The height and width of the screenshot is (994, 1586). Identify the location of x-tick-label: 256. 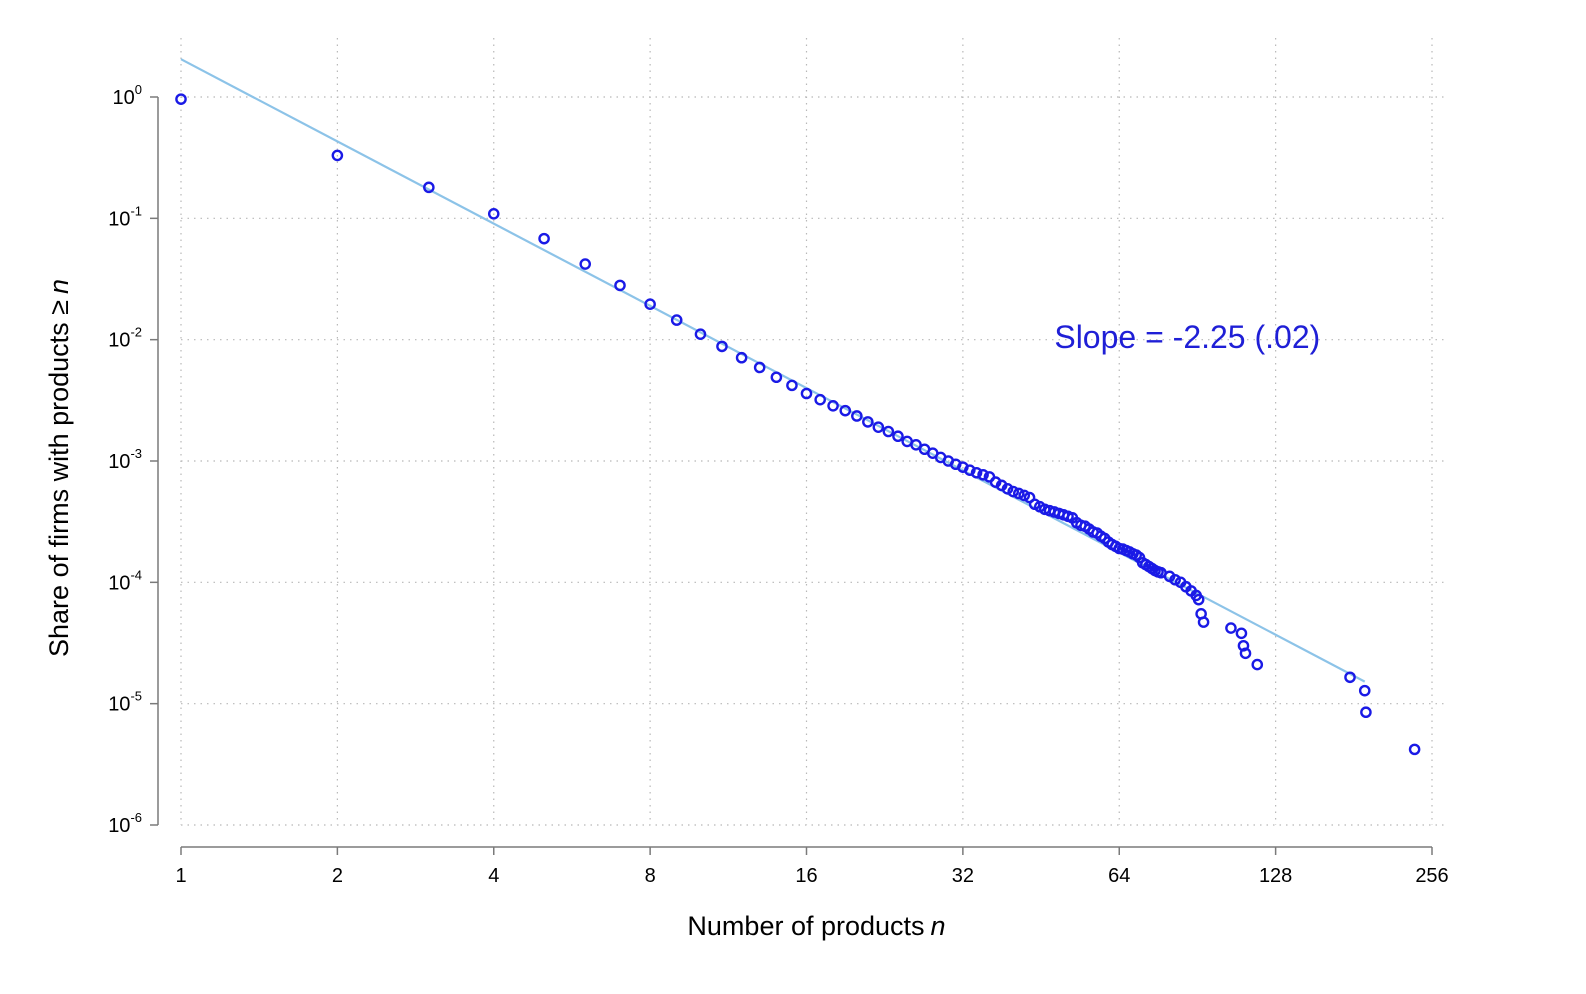
(1431, 876).